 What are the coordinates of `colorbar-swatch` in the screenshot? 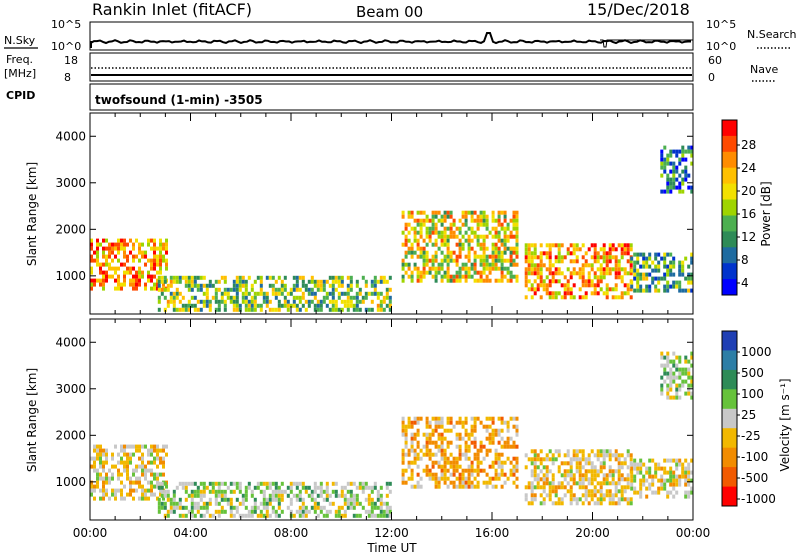 It's located at (729, 239).